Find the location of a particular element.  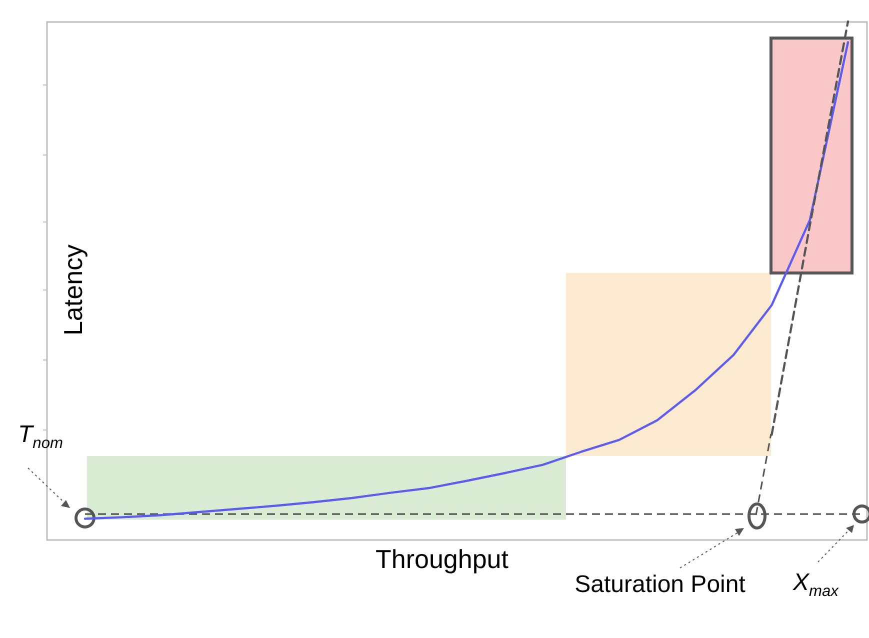

y-axis-title: Latency is located at coordinates (73, 290).